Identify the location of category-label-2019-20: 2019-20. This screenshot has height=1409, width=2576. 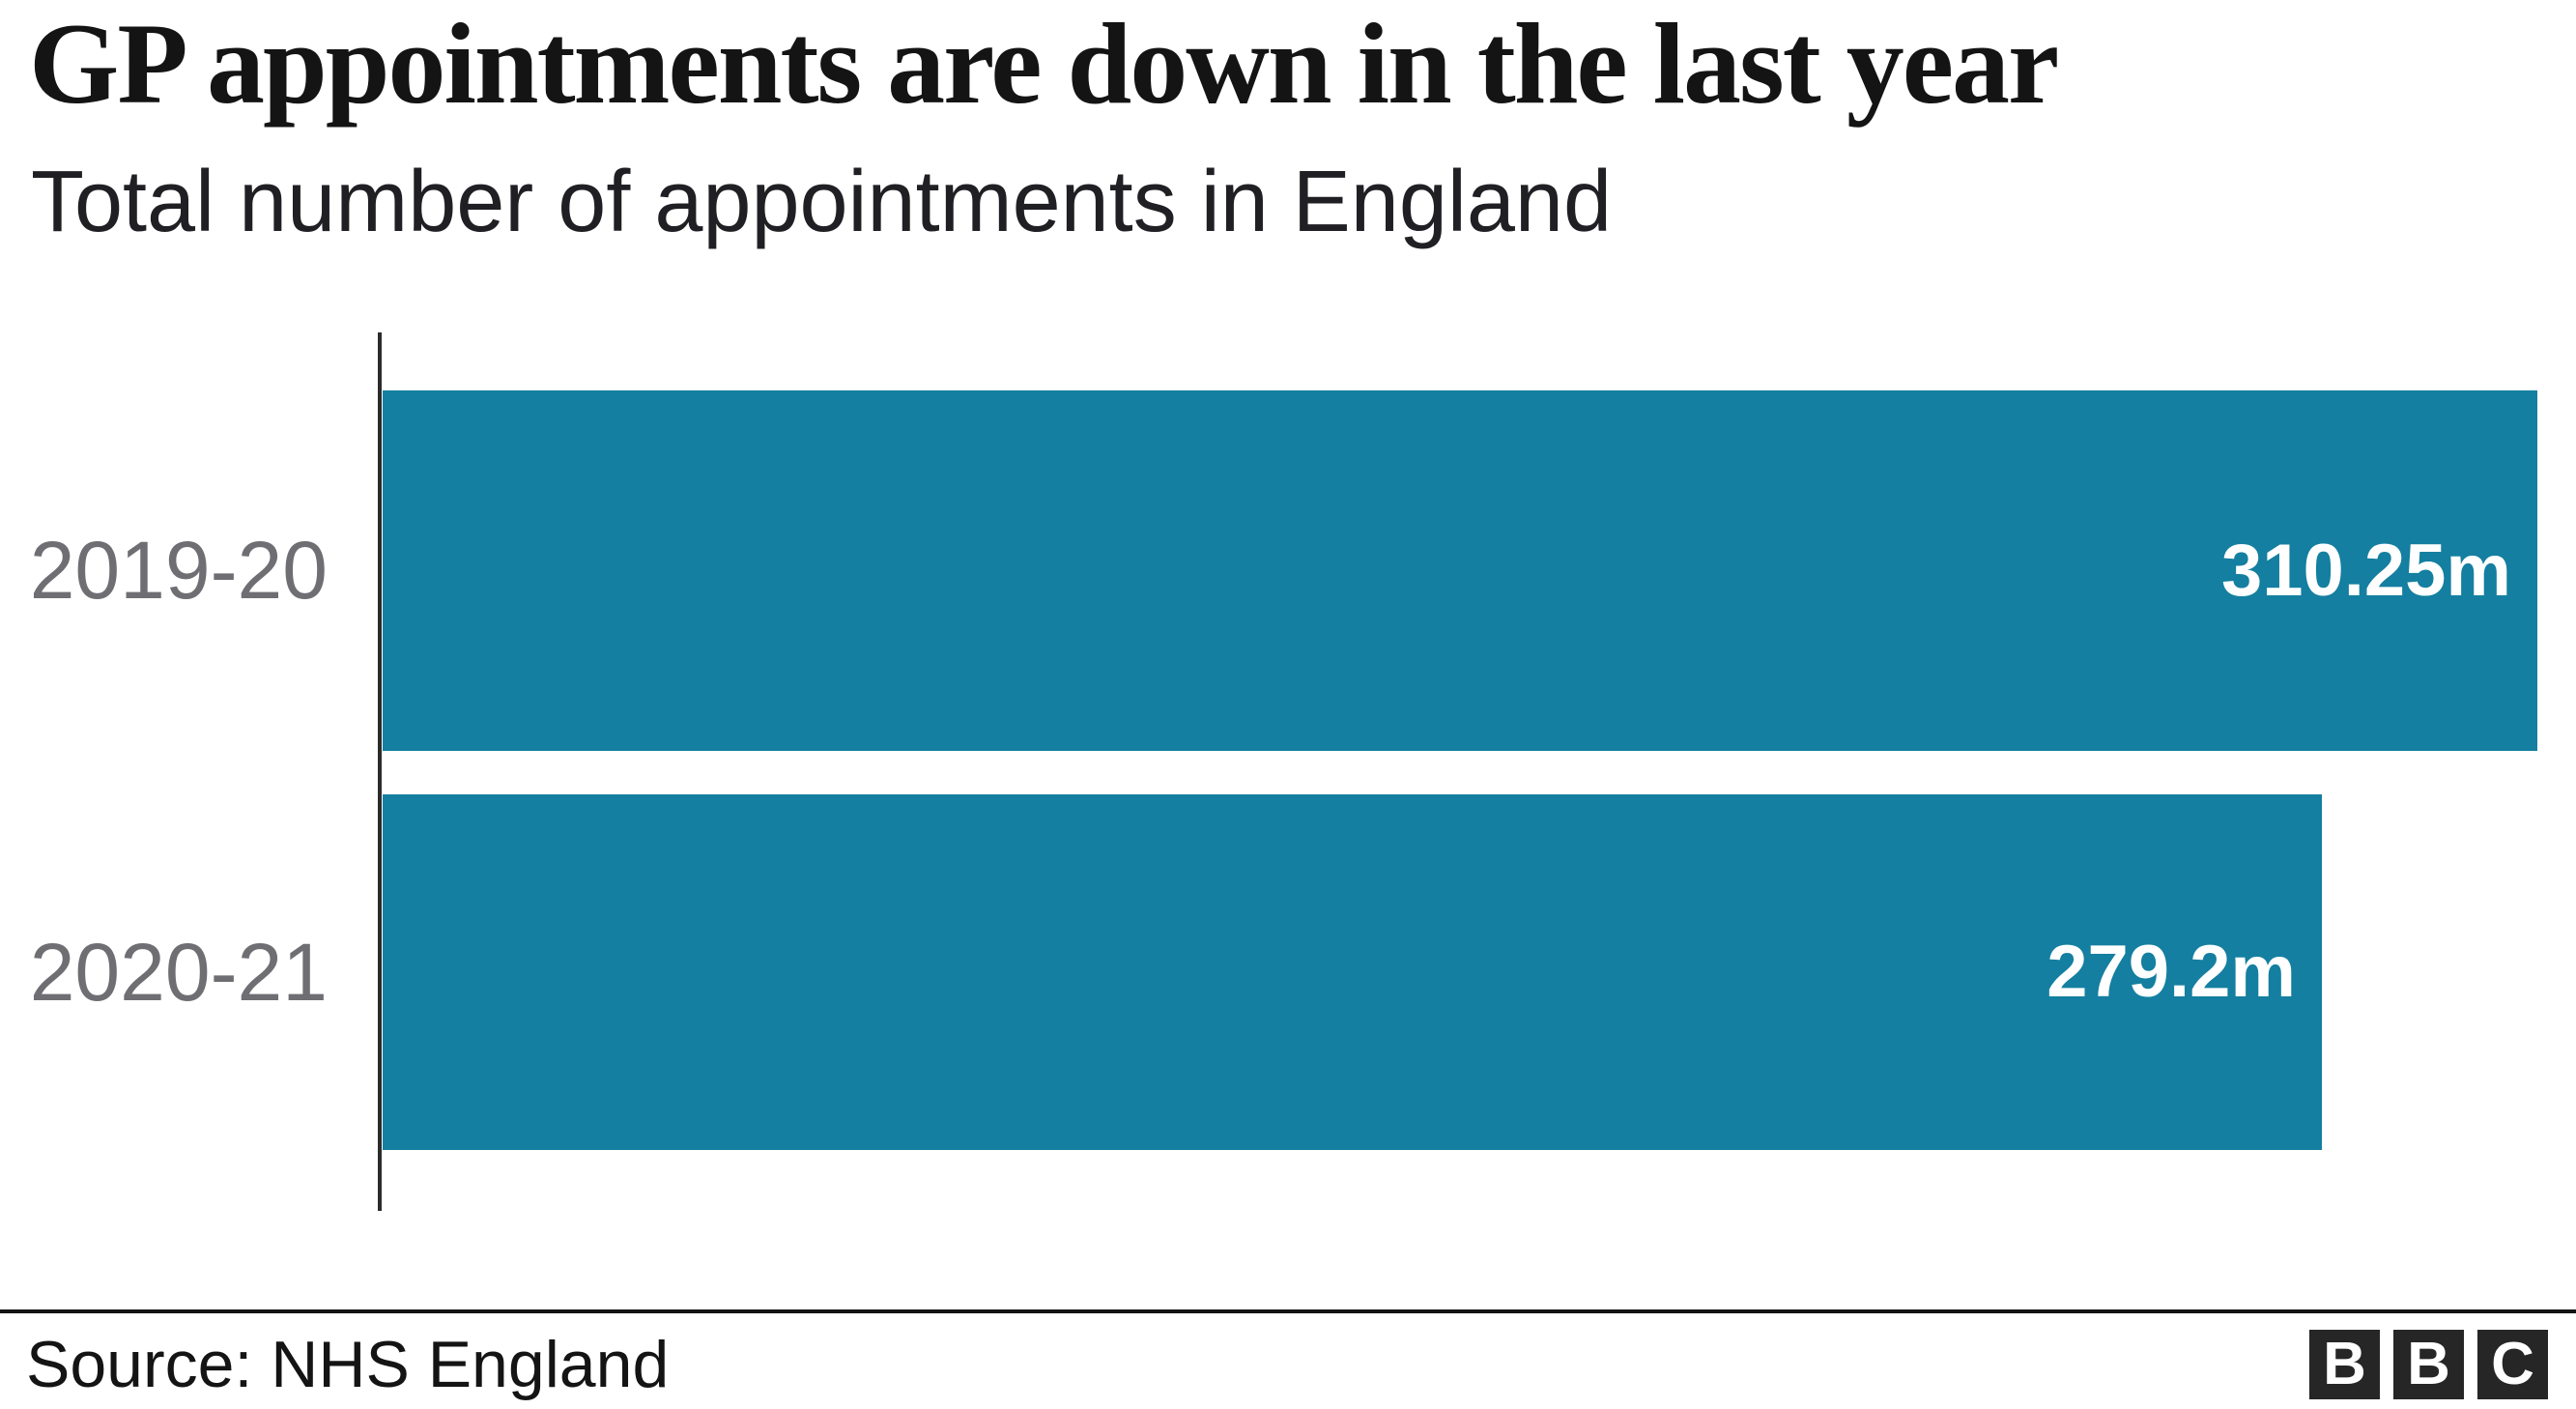
(179, 570).